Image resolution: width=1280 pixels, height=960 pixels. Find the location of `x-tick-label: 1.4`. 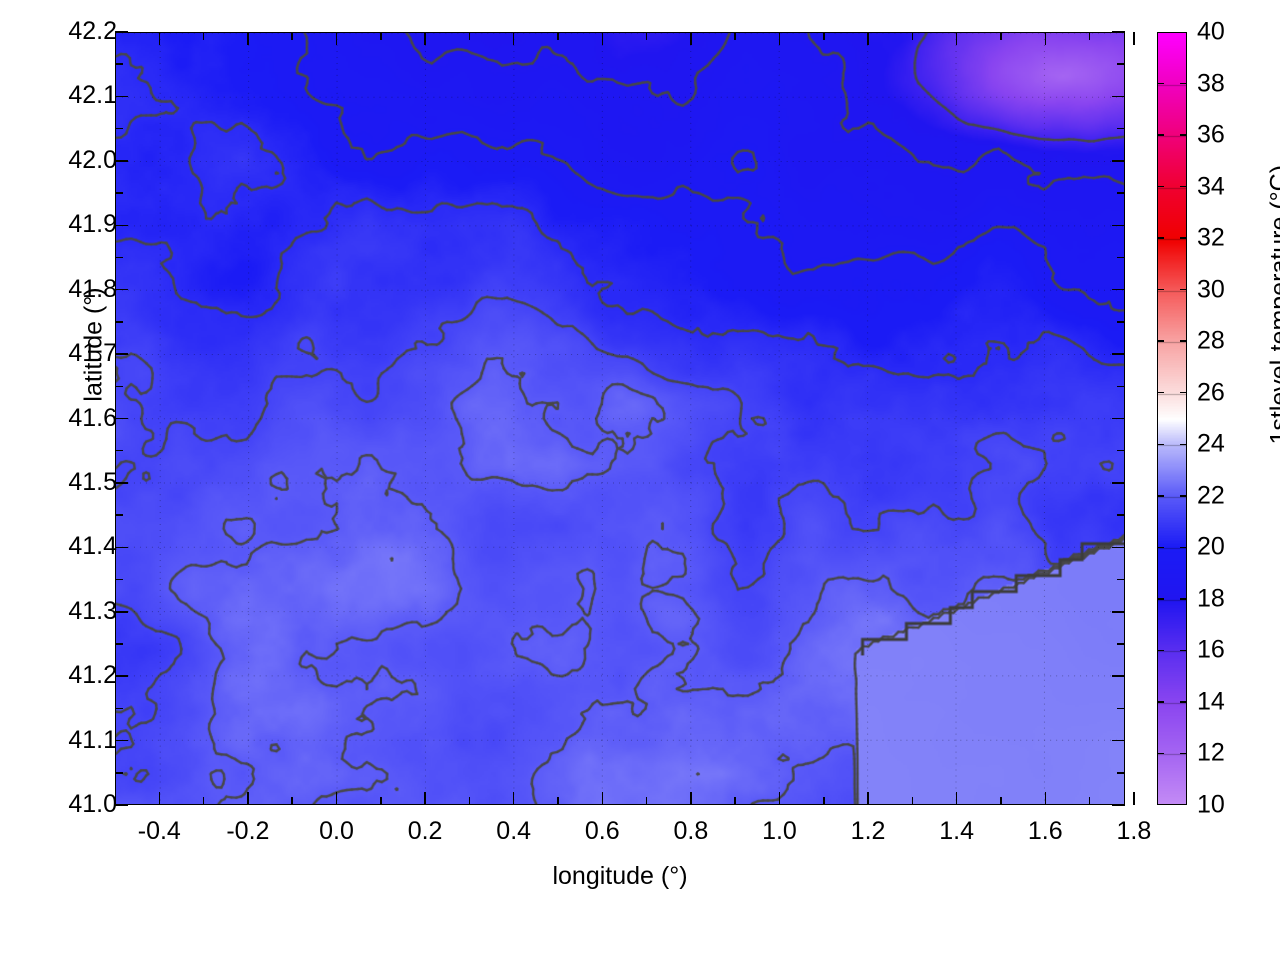

x-tick-label: 1.4 is located at coordinates (957, 831).